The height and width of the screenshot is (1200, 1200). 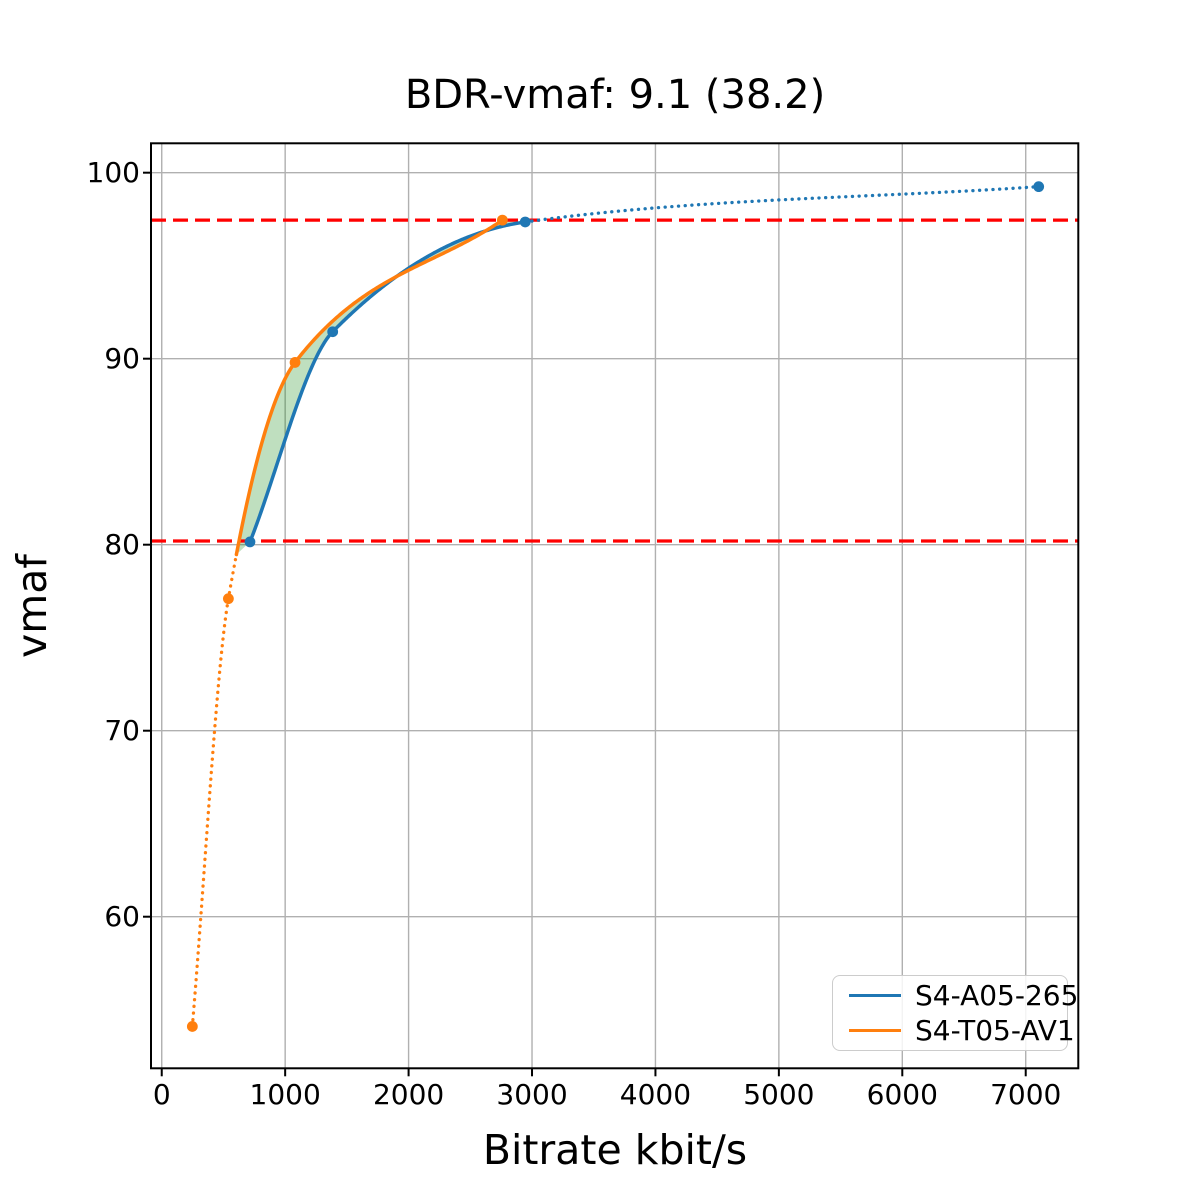 What do you see at coordinates (902, 1094) in the screenshot?
I see `x-tick-label-6000: 6000` at bounding box center [902, 1094].